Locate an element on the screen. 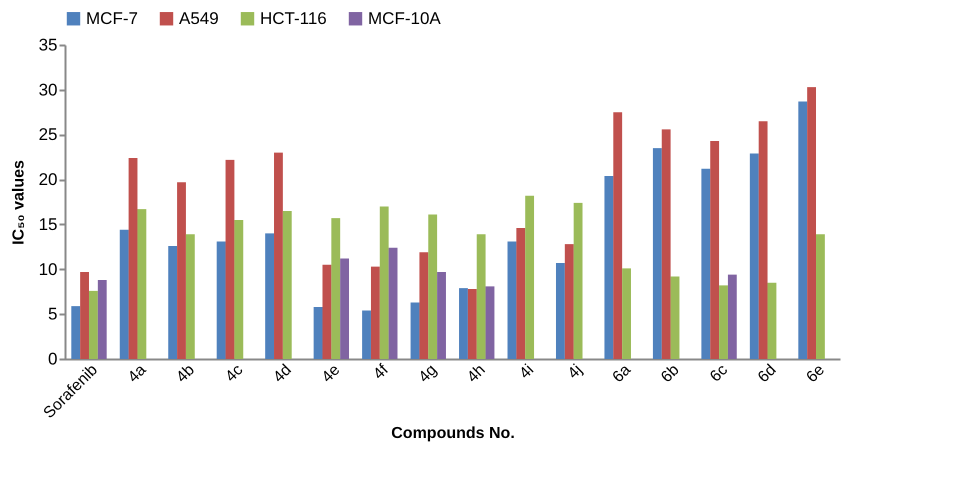 The image size is (959, 492). x-tick-label: 4e is located at coordinates (331, 373).